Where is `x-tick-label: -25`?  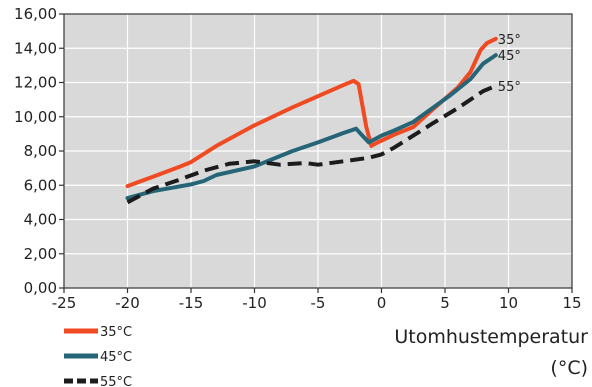 x-tick-label: -25 is located at coordinates (64, 303).